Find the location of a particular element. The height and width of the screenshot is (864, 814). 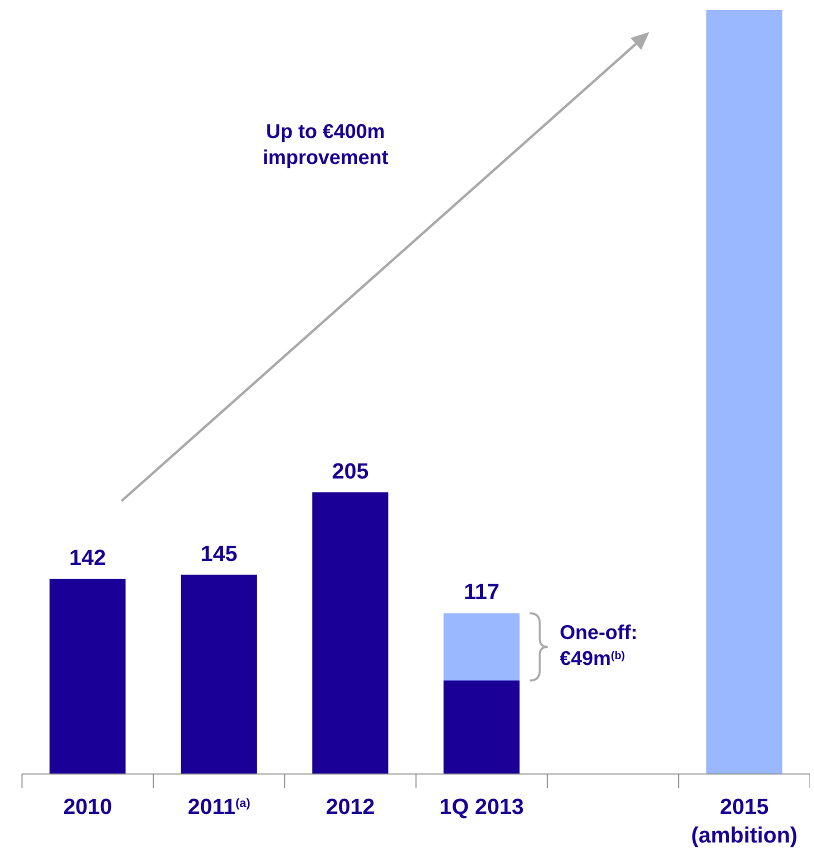

x-tick-label: 1Q 2013 is located at coordinates (481, 806).